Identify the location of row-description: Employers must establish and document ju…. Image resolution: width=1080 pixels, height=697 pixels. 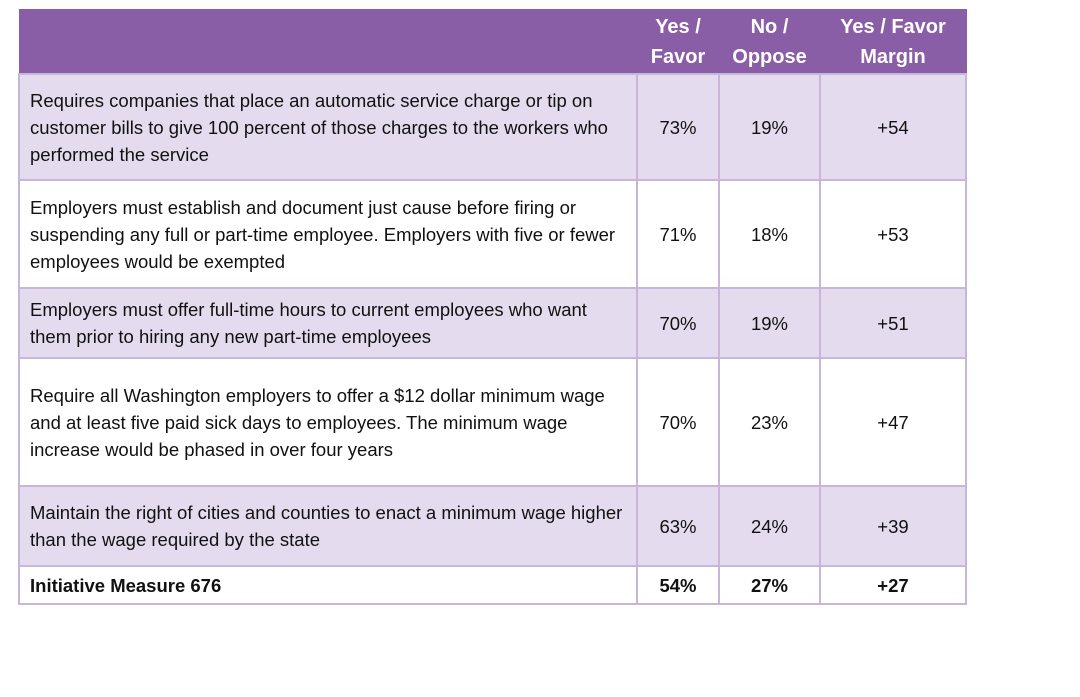
(328, 234).